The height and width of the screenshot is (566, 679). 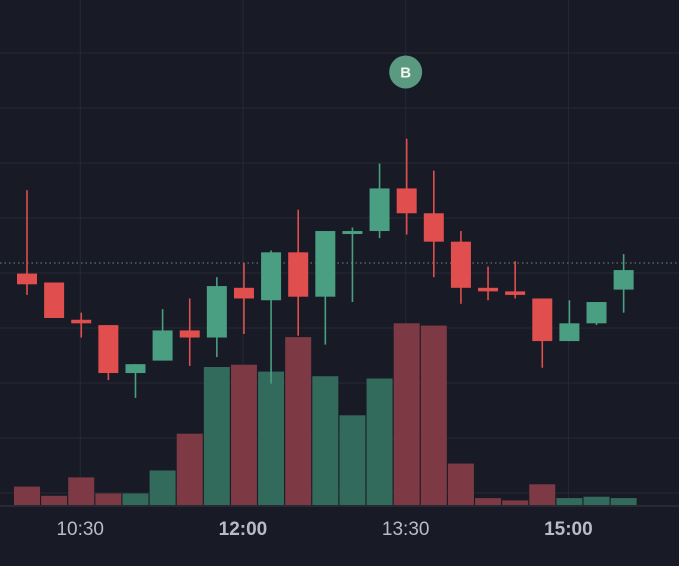 I want to click on time-axis: 10:30 12:00 13:30 15:00, so click(x=339, y=522).